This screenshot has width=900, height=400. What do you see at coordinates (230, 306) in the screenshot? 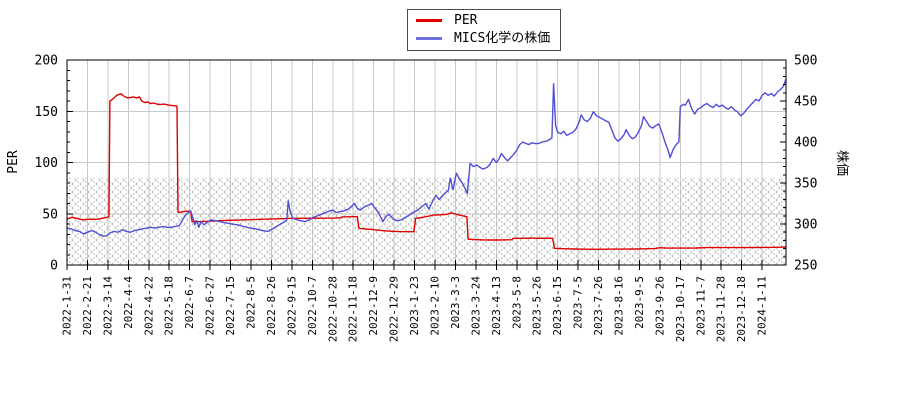
I see `x-tick-label: 2022-7-15` at bounding box center [230, 306].